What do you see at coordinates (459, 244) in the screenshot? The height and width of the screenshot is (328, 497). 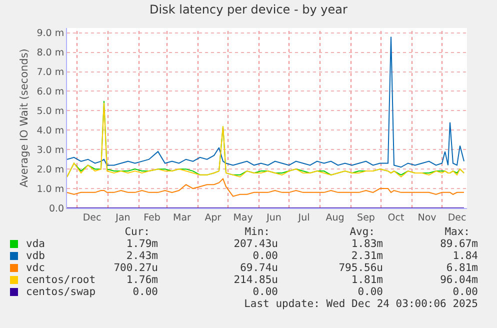 I see `text: 89.67m` at bounding box center [459, 244].